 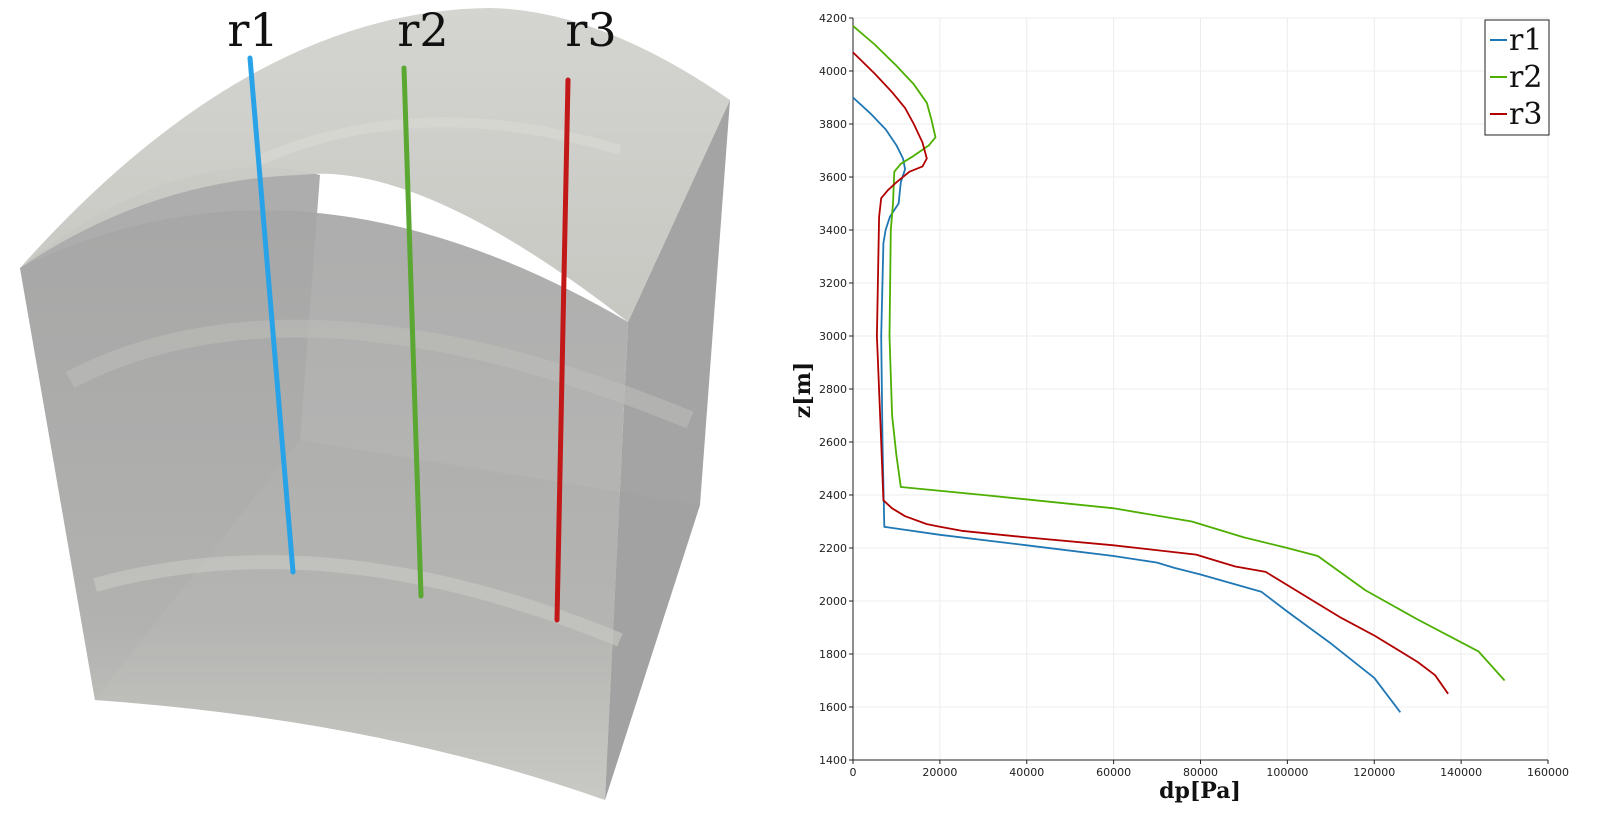 What do you see at coordinates (833, 336) in the screenshot?
I see `y-tick-label: 3000` at bounding box center [833, 336].